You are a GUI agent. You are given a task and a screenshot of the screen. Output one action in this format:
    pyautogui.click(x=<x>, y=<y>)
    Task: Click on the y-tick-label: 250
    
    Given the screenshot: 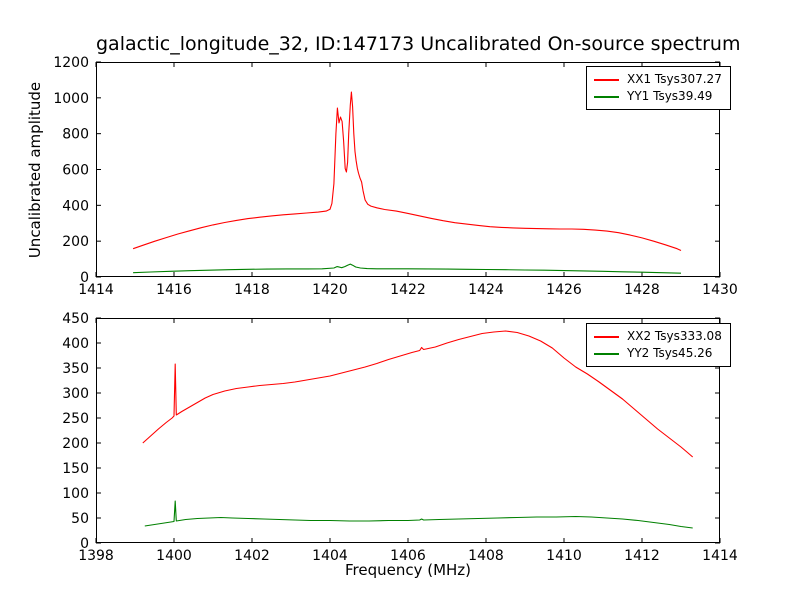 What is the action you would take?
    pyautogui.click(x=75, y=419)
    